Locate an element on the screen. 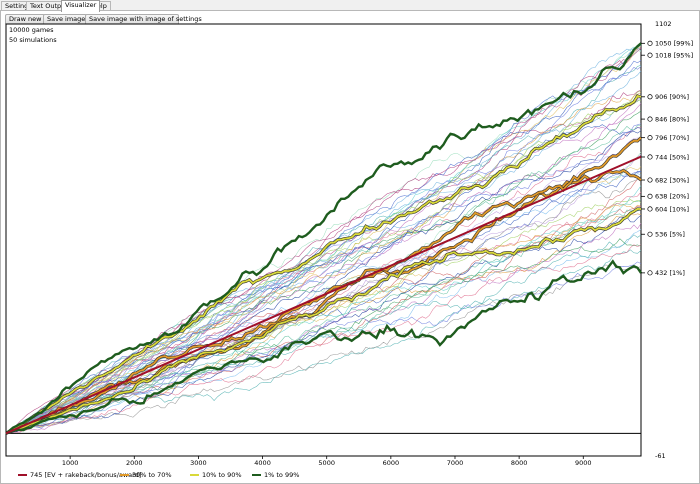 Image resolution: width=700 pixels, height=484 pixels. simulations-count: 50 simulations is located at coordinates (33, 40).